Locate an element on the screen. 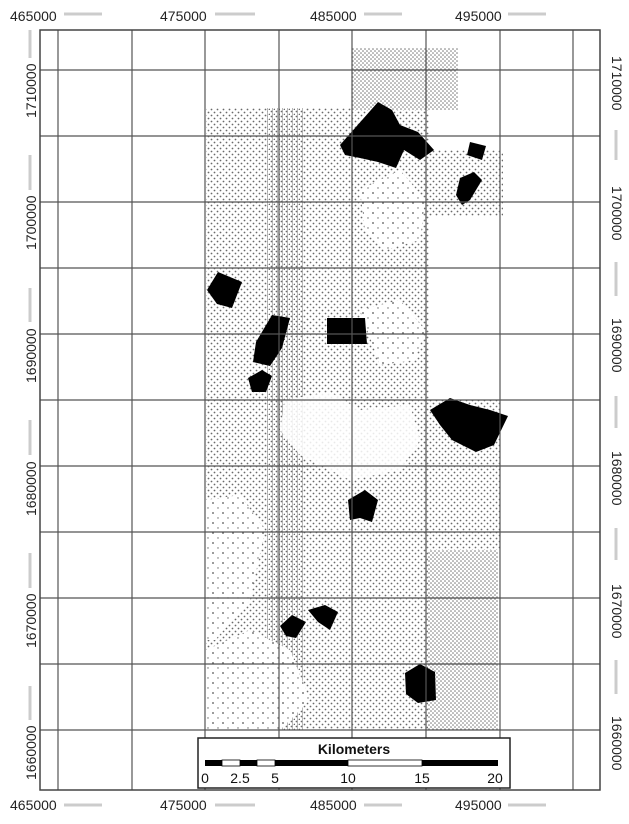 This screenshot has width=629, height=824. clear-zone-west is located at coordinates (235, 567).